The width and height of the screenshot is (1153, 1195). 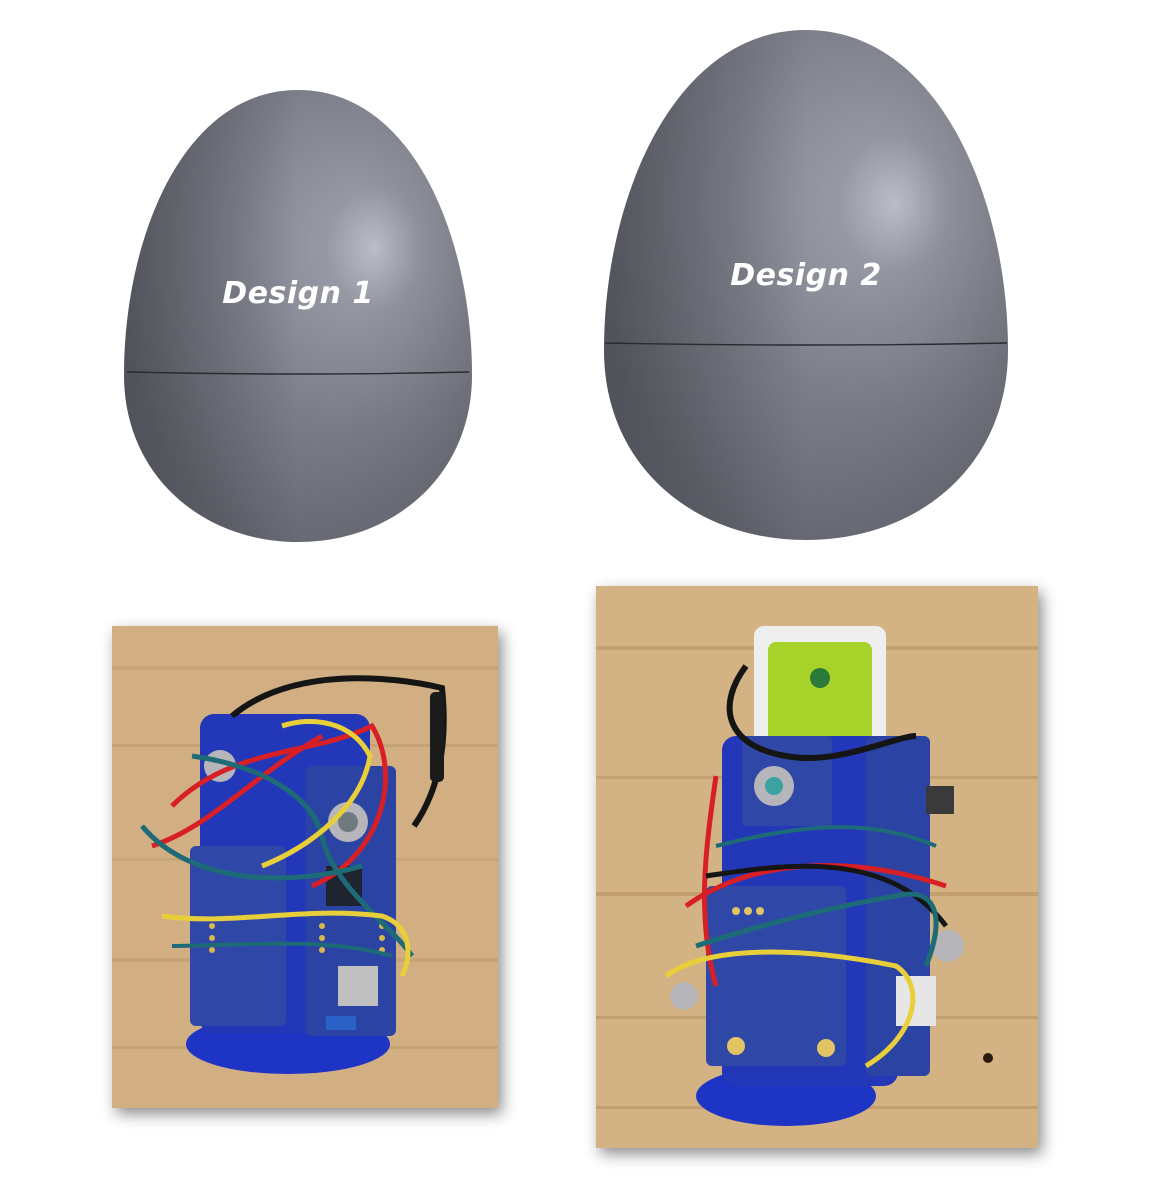 I want to click on design-2-label: Design 2, so click(x=806, y=275).